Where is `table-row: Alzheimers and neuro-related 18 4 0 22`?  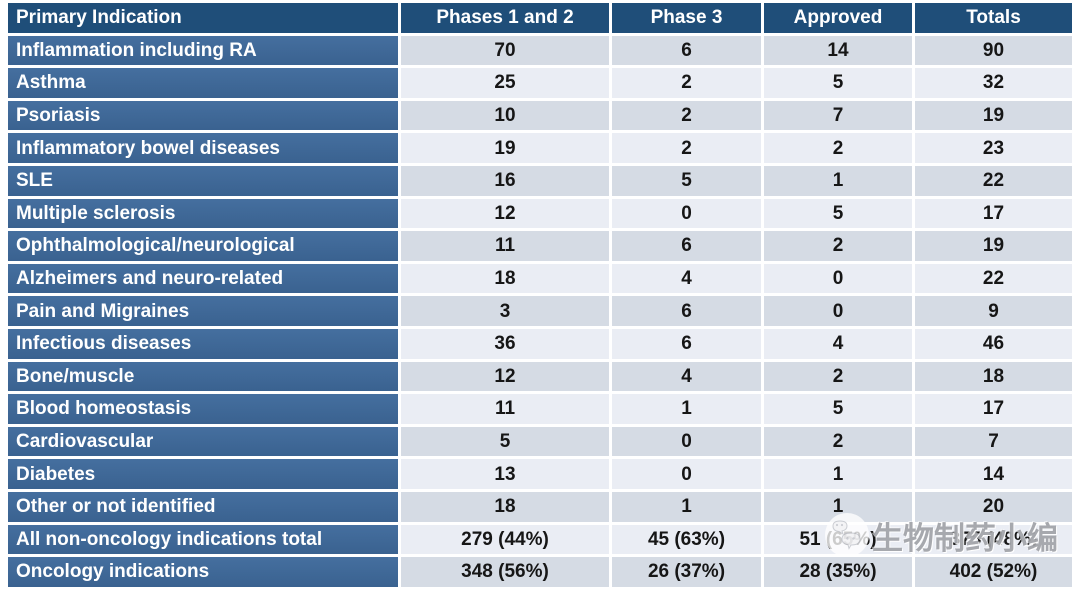 table-row: Alzheimers and neuro-related 18 4 0 22 is located at coordinates (540, 278).